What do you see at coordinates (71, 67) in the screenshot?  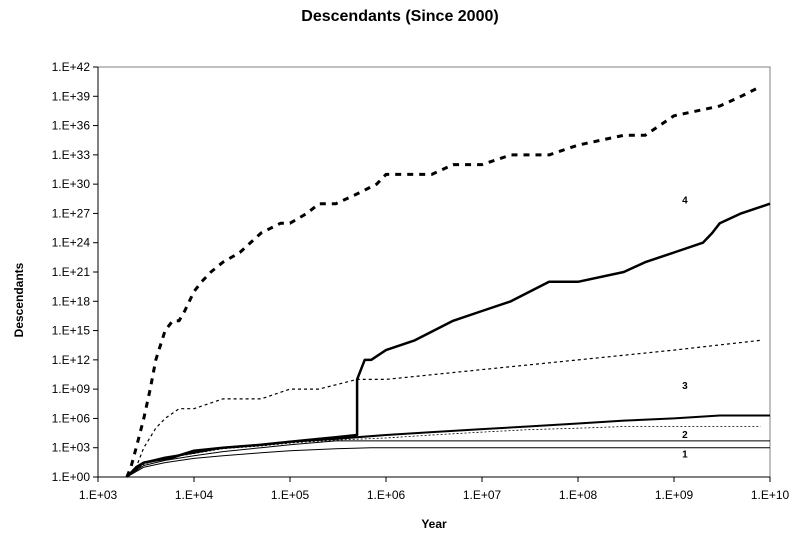 I see `y-tick-label: 1.E+42` at bounding box center [71, 67].